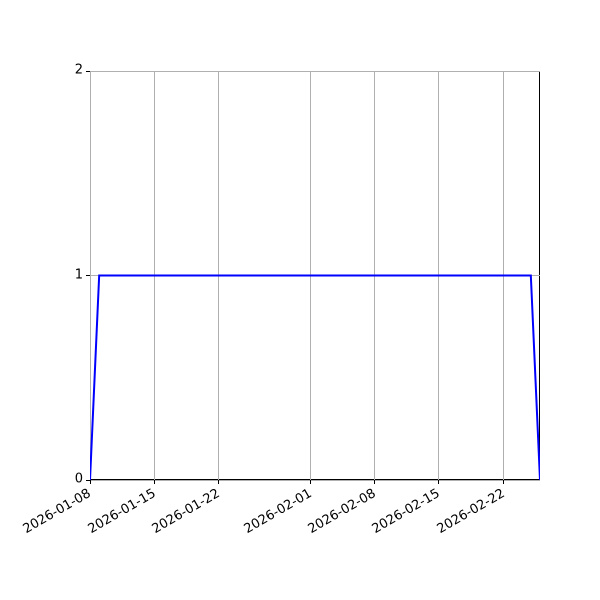 The image size is (600, 600). I want to click on x-tick-label: 2026-02-08, so click(342, 511).